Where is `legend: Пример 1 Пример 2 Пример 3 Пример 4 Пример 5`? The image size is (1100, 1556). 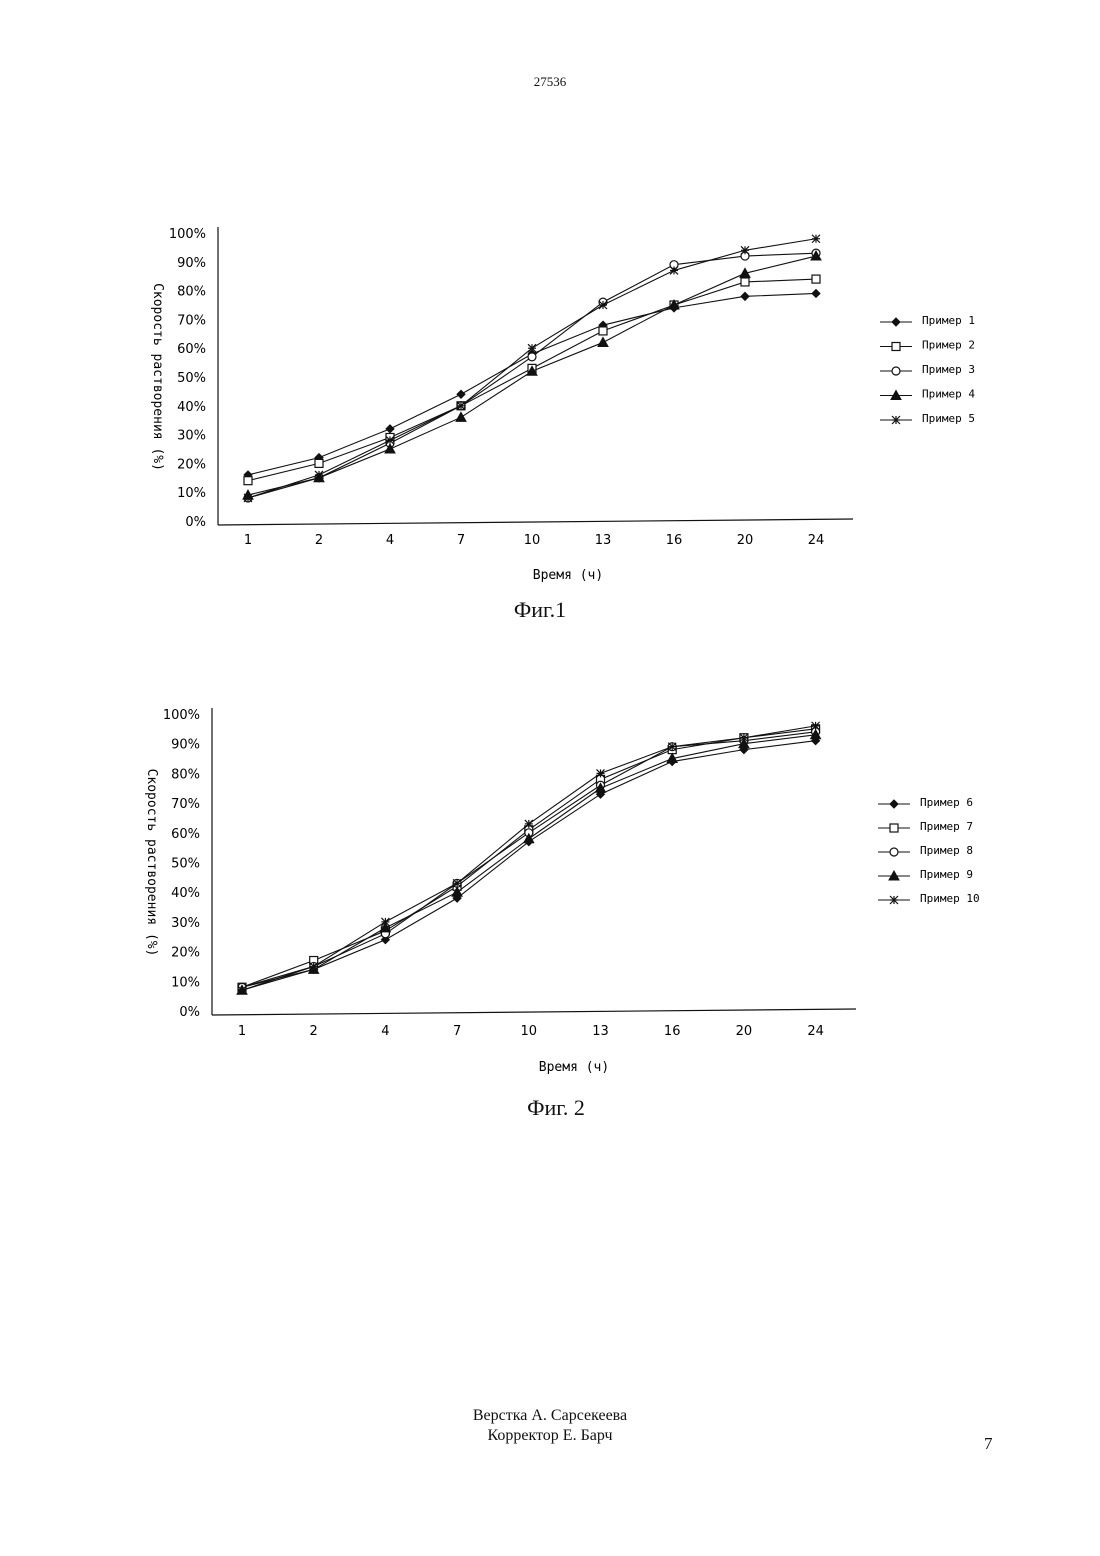 legend: Пример 1 Пример 2 Пример 3 Пример 4 Пример 5 is located at coordinates (927, 369).